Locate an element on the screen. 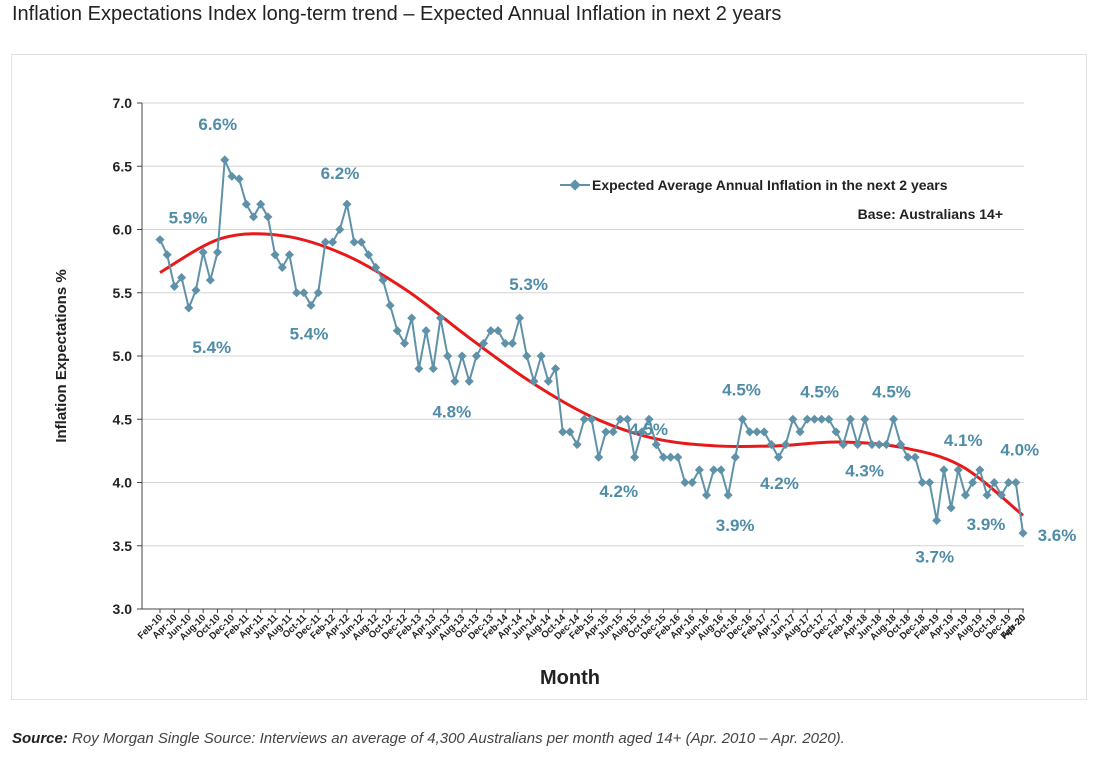  y-tick-label: 5.0 is located at coordinates (123, 356).